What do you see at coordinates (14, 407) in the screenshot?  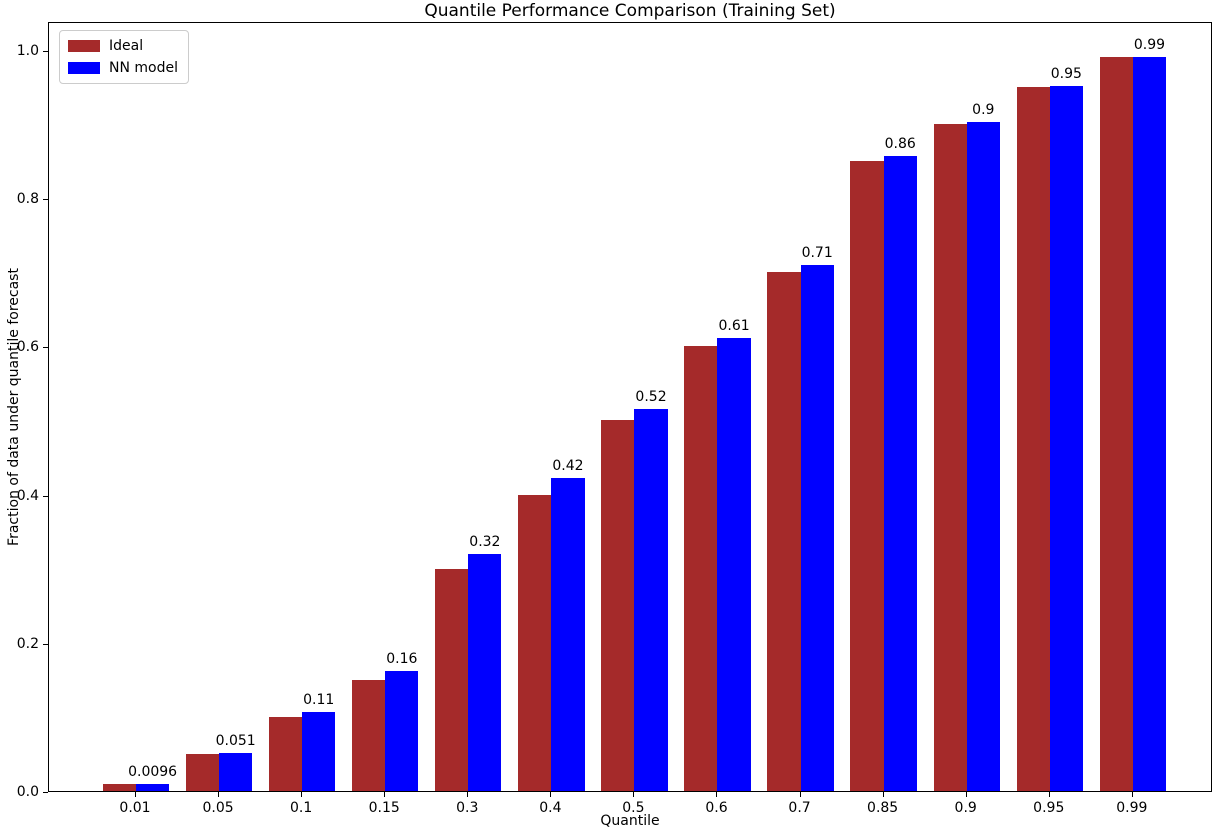 I see `y-axis-label: Fraction of data under quantile forecast` at bounding box center [14, 407].